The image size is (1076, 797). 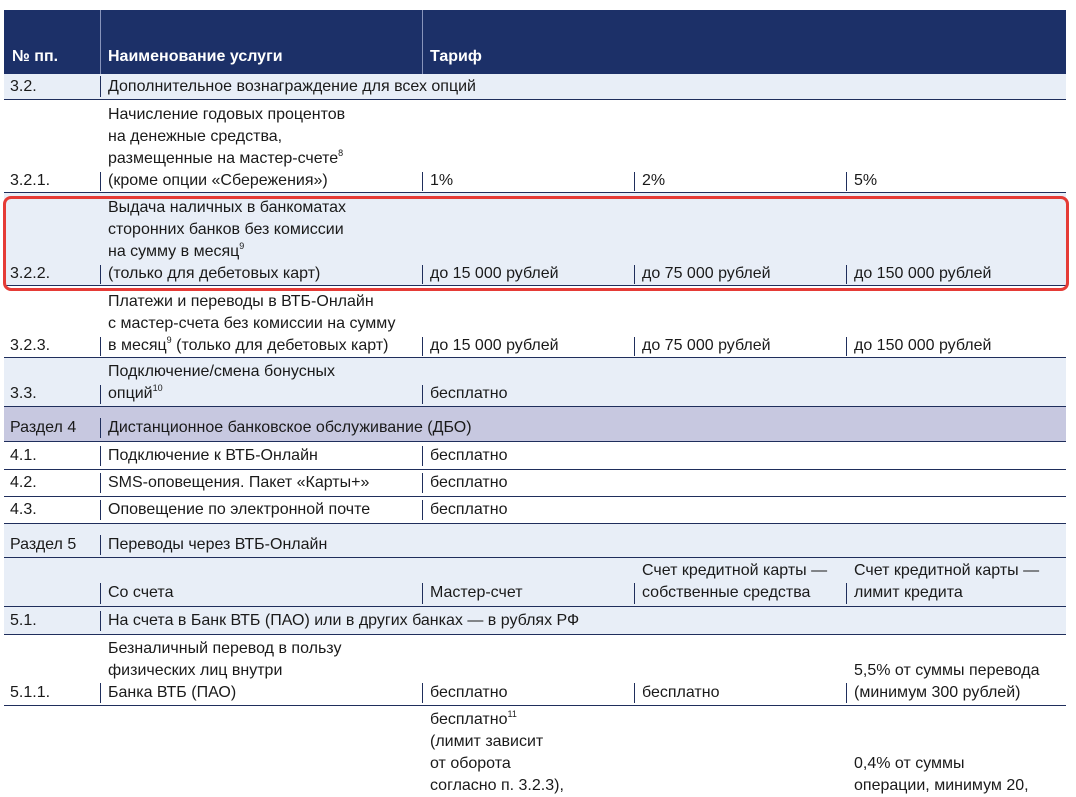 What do you see at coordinates (30, 273) in the screenshot?
I see `row-number: 3.2.2.` at bounding box center [30, 273].